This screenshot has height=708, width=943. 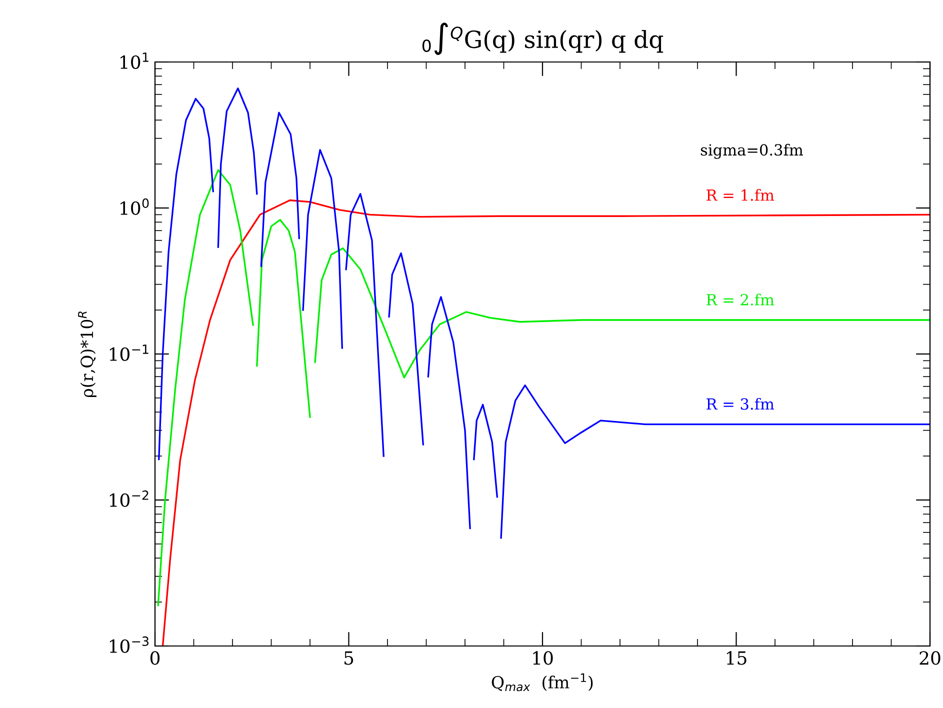 I want to click on y-tick-label: 10$^{−3}$, so click(x=129, y=644).